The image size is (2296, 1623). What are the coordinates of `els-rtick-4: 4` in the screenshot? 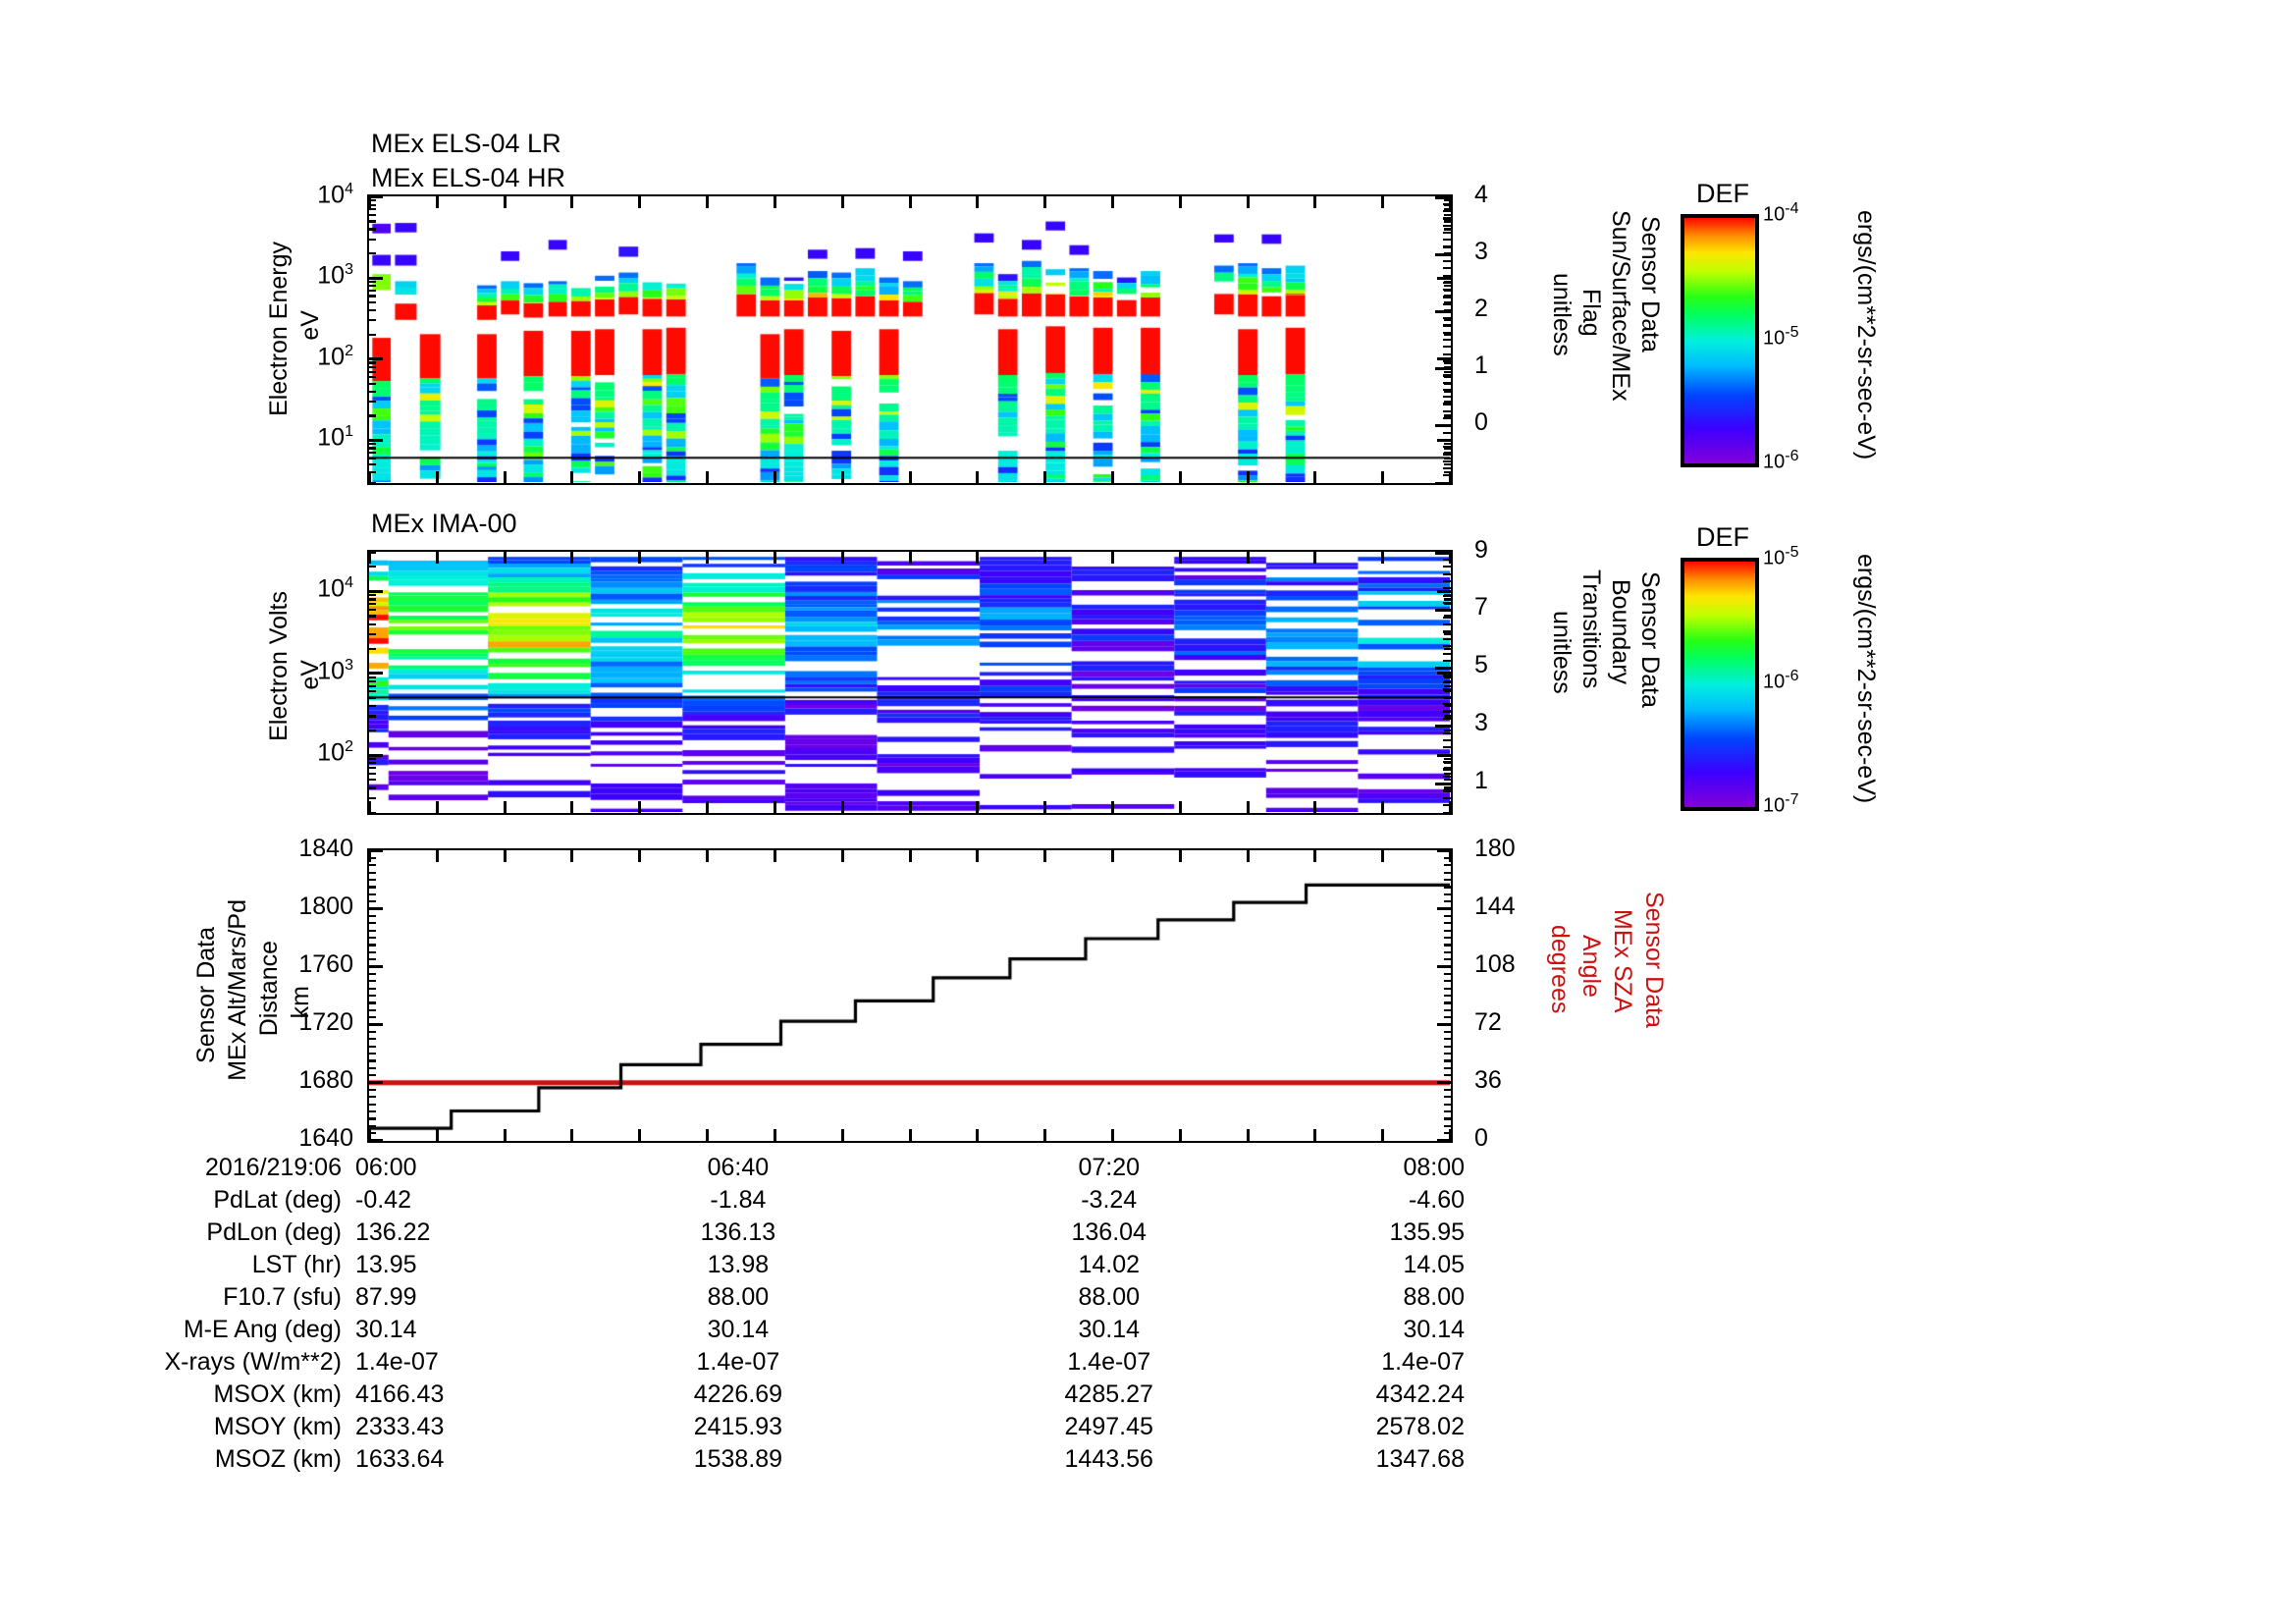 It's located at (1481, 194).